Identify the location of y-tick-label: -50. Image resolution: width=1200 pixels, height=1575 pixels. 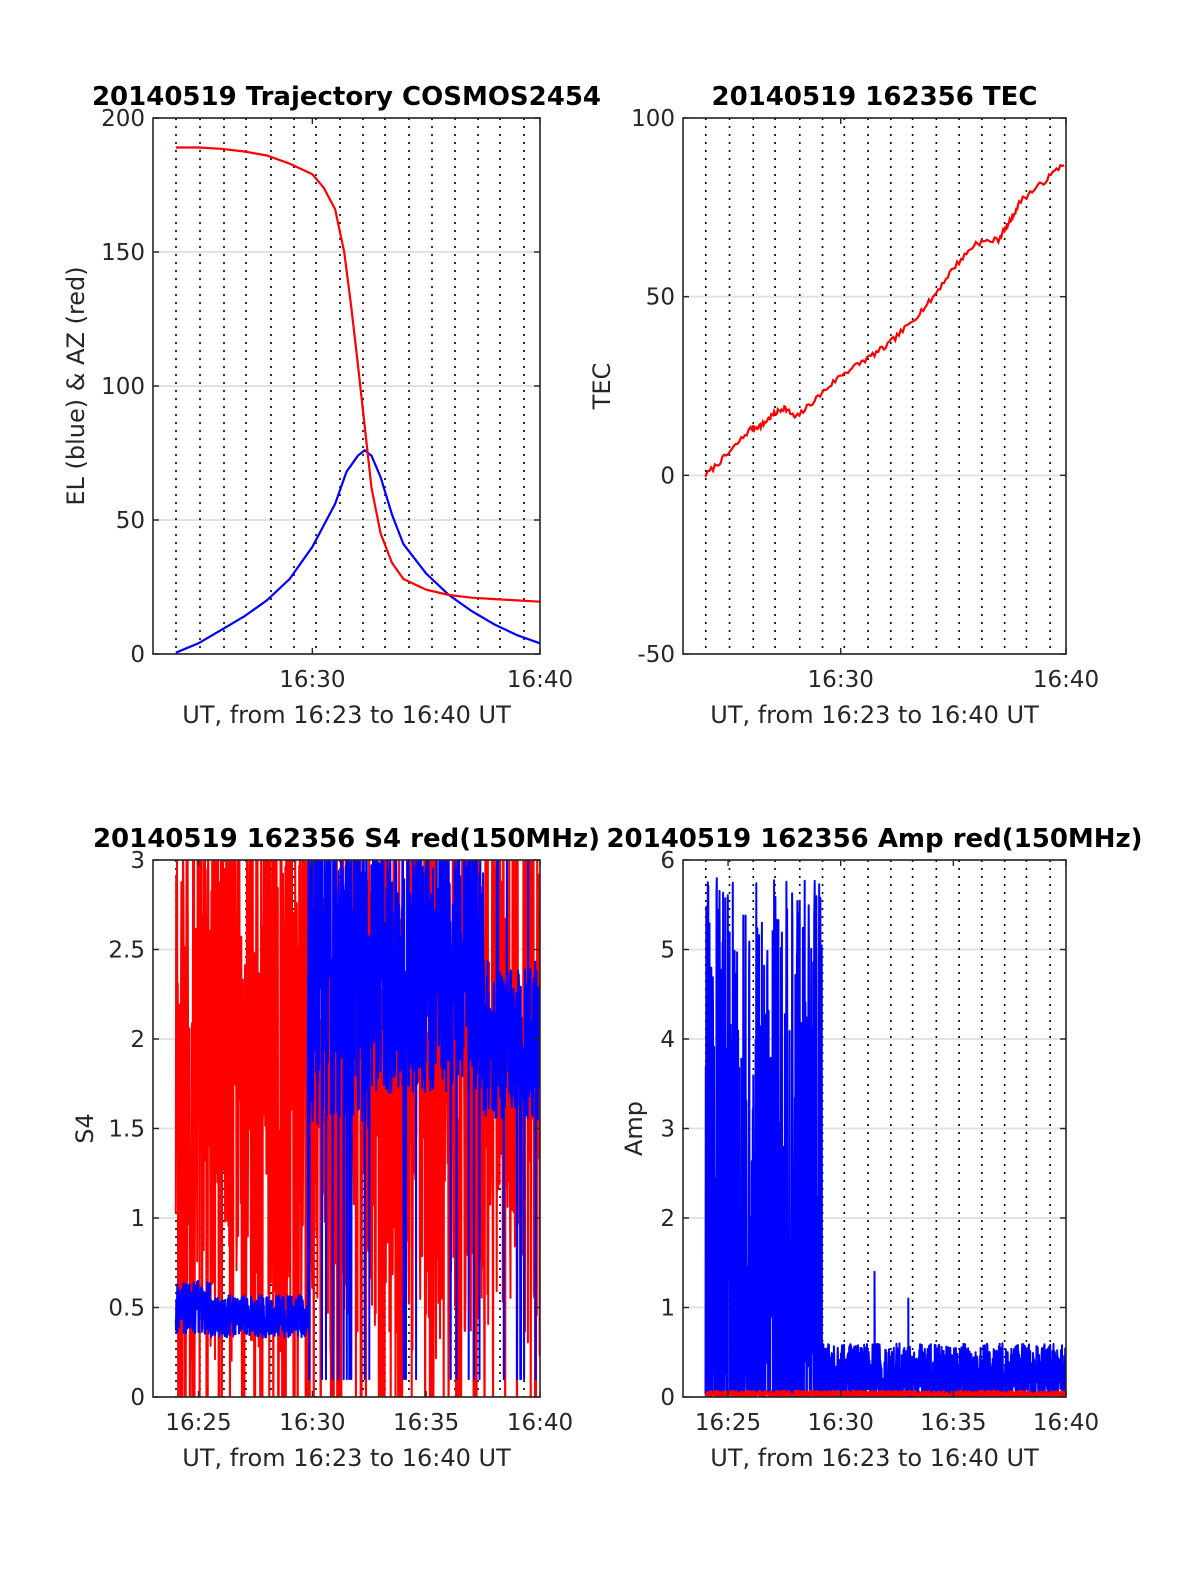
(656, 655).